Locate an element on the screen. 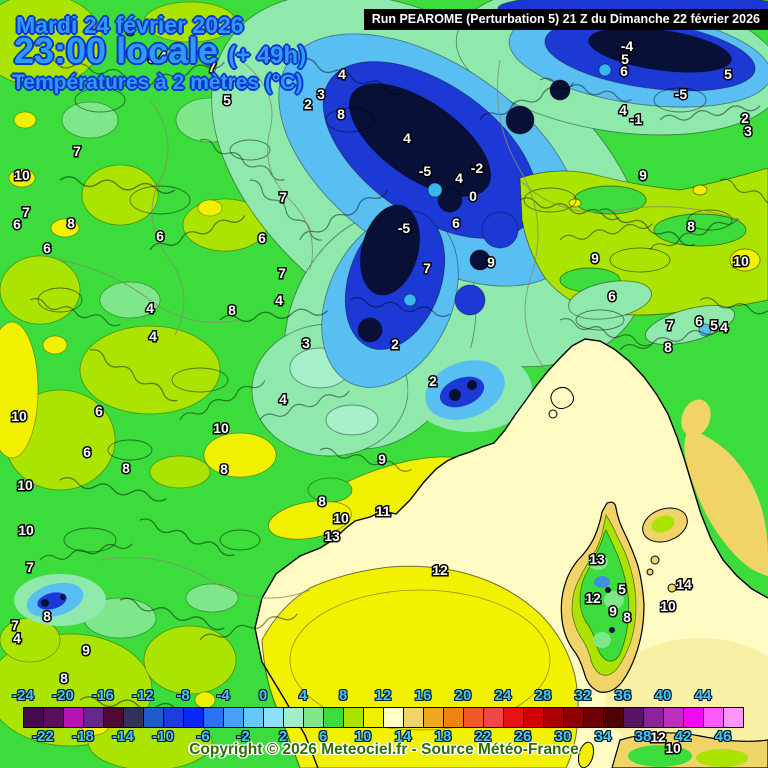 This screenshot has width=768, height=768. temp-label: 14 is located at coordinates (684, 584).